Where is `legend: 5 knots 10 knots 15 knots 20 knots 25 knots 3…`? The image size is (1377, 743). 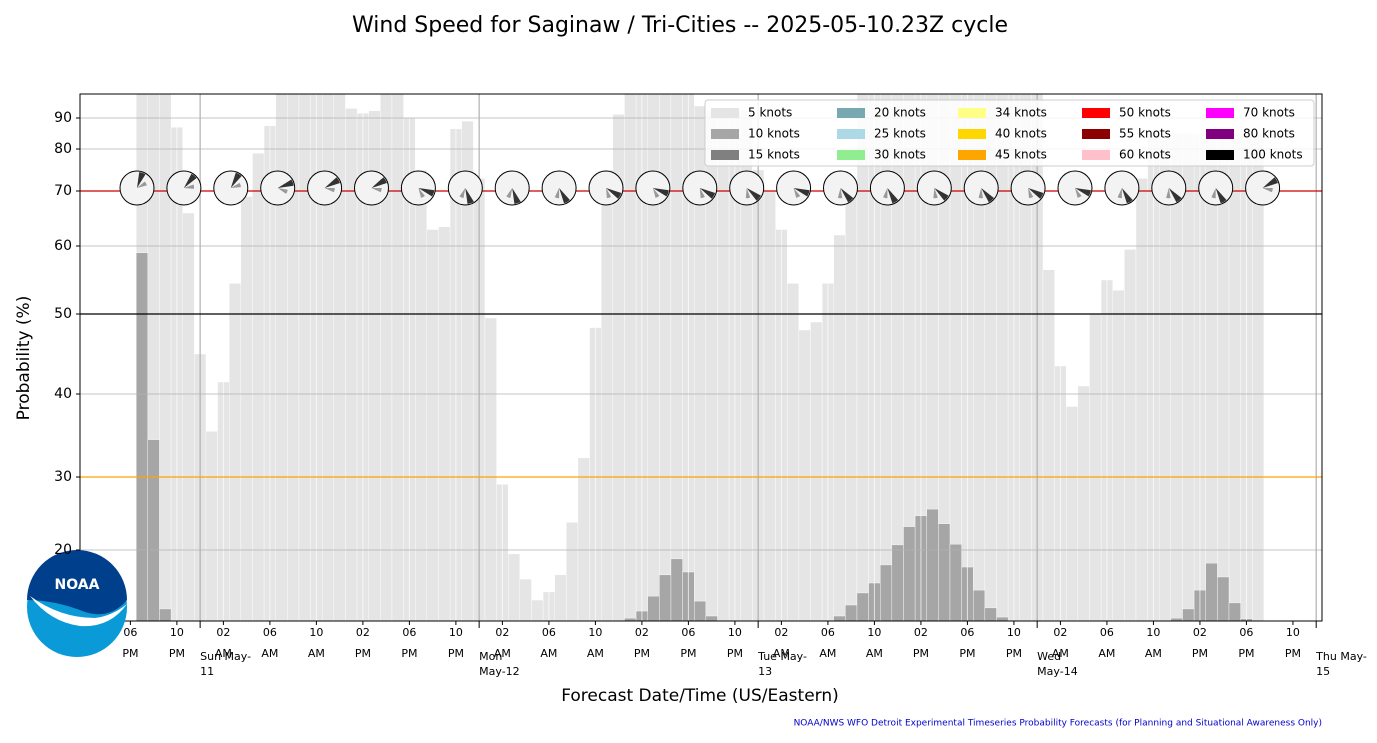
legend: 5 knots 10 knots 15 knots 20 knots 25 knots 3… is located at coordinates (1009, 133).